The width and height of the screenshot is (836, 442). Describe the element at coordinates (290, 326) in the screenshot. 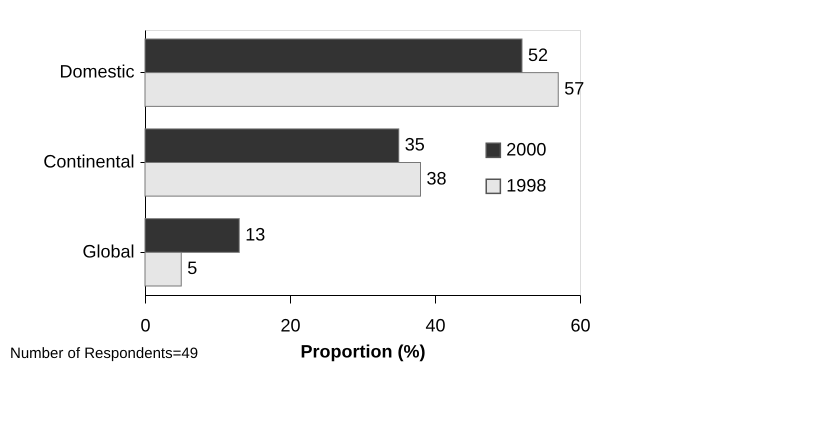

I see `x-tick-label: 20` at that location.